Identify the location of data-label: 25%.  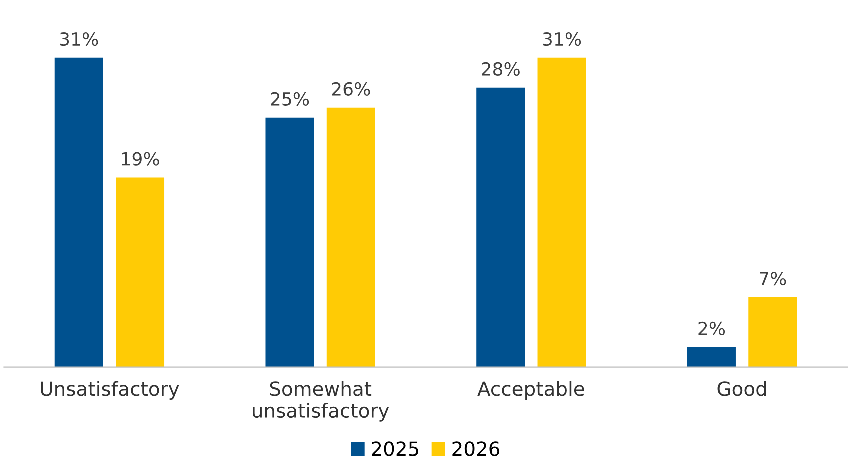
(290, 99).